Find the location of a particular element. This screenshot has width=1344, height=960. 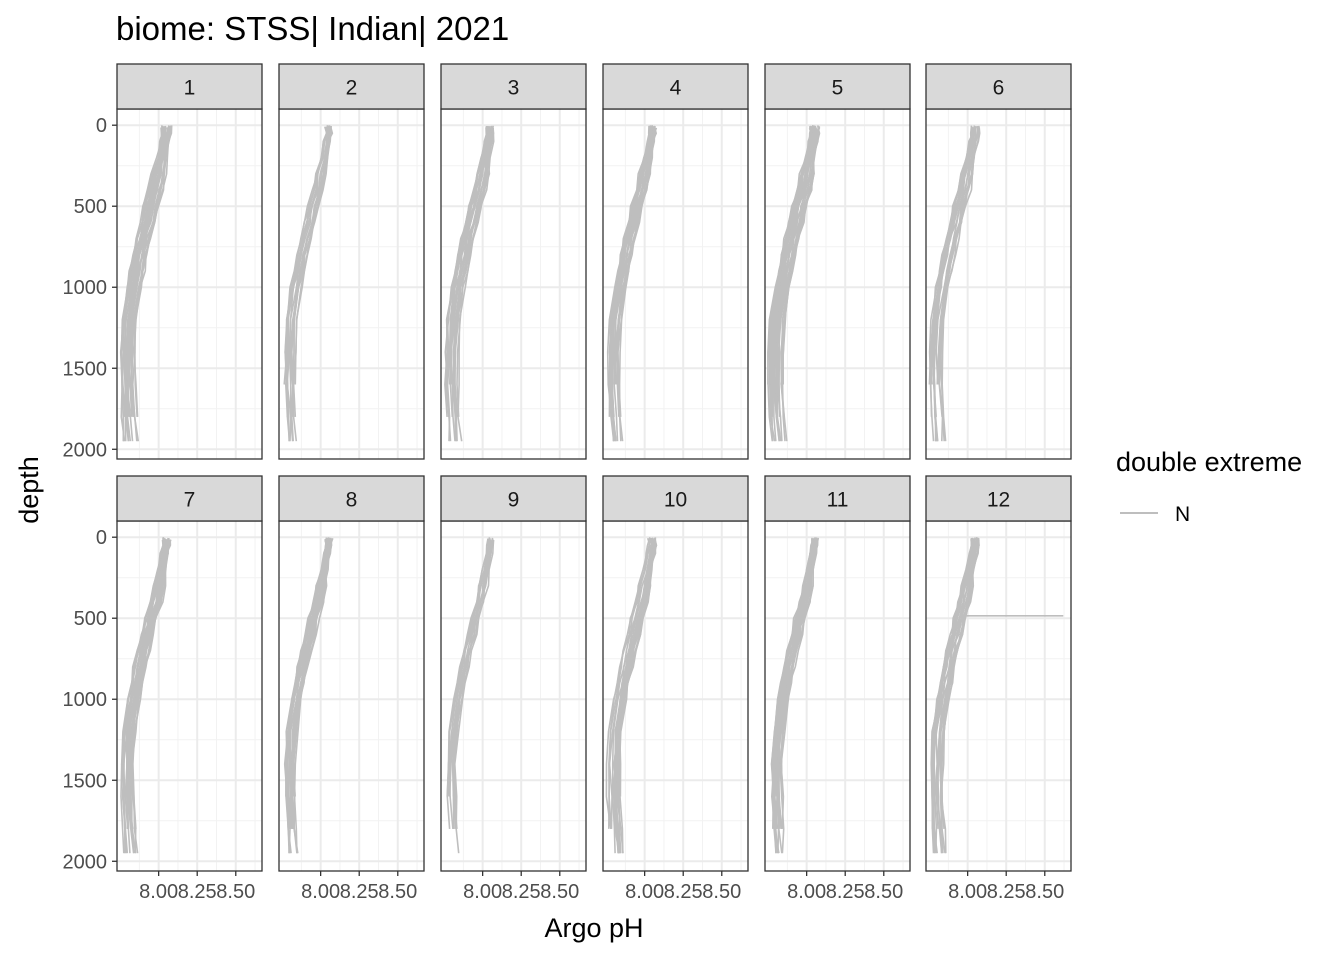

facet-strip-label: 12 is located at coordinates (998, 500).